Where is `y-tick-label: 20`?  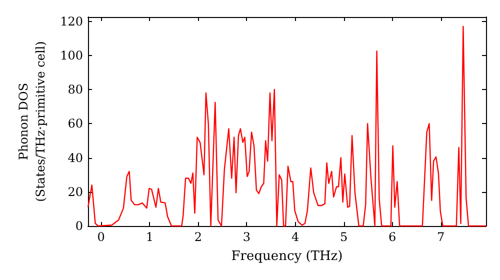 y-tick-label: 20 is located at coordinates (75, 191).